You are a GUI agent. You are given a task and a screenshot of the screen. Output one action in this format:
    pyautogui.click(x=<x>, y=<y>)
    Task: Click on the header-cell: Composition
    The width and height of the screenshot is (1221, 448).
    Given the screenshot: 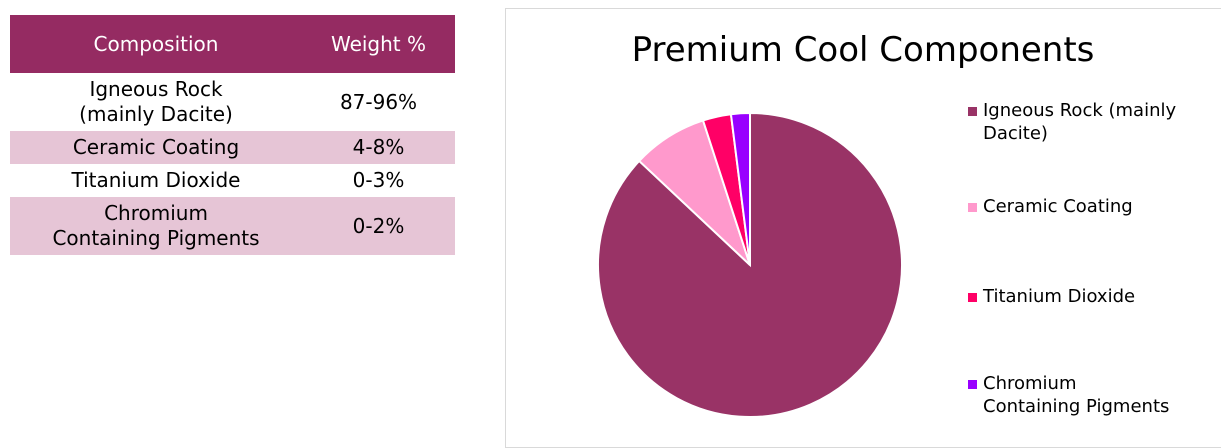 What is the action you would take?
    pyautogui.click(x=156, y=44)
    